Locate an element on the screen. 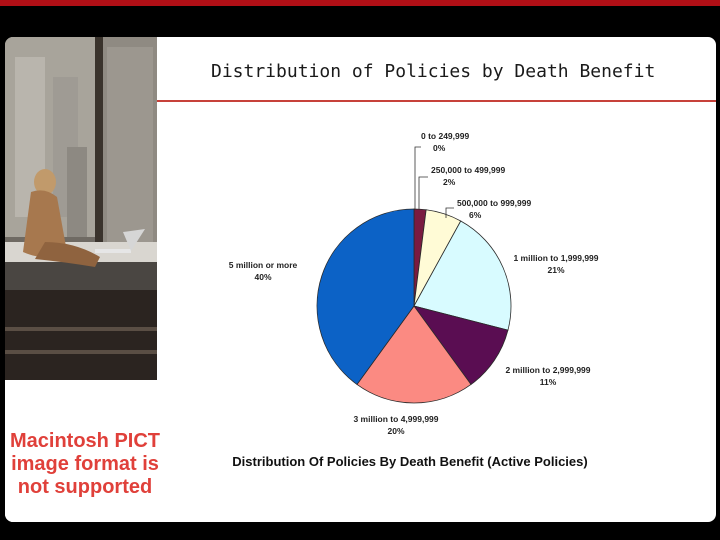 The image size is (720, 540). office-photo is located at coordinates (81, 208).